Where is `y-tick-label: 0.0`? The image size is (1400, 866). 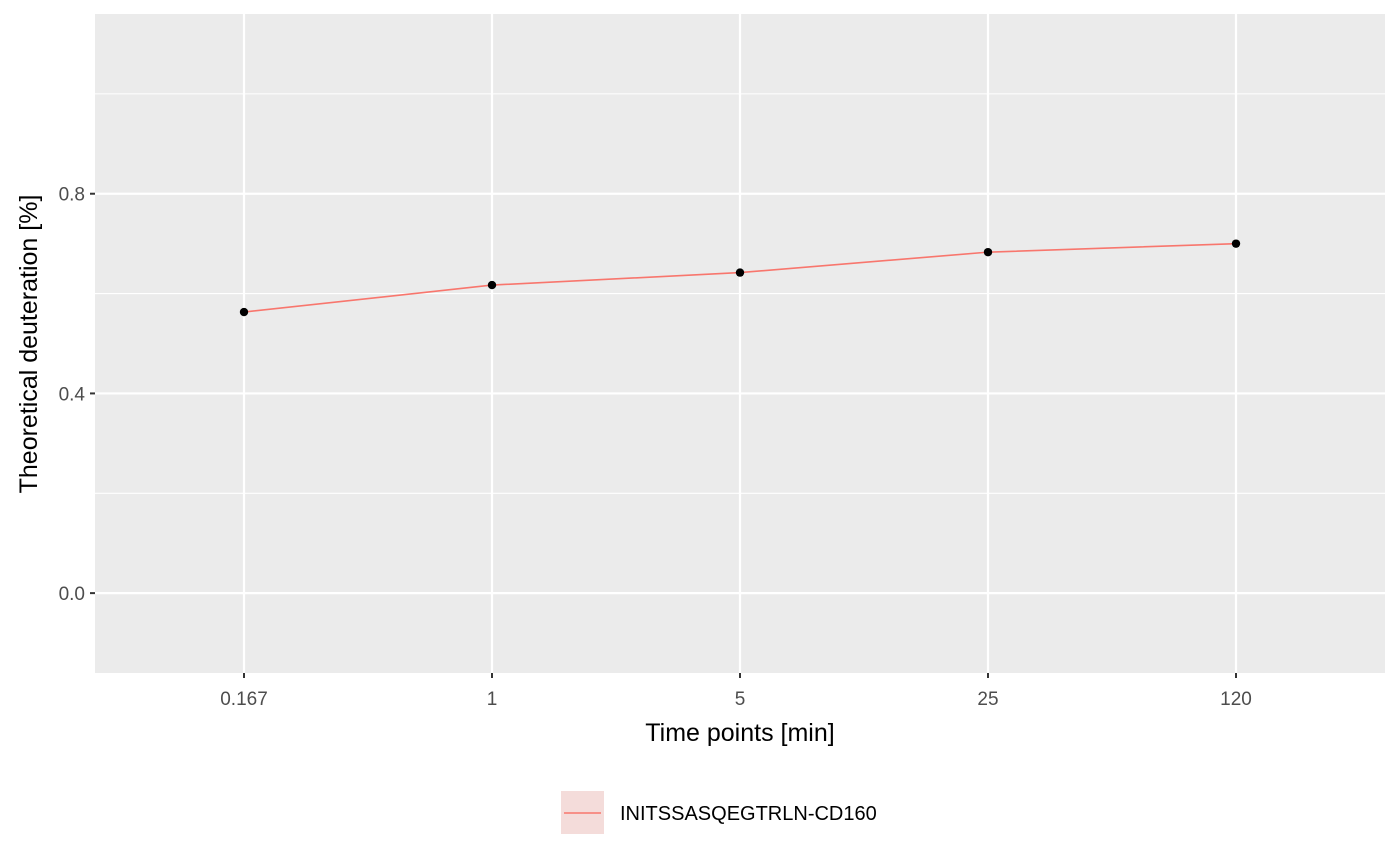 y-tick-label: 0.0 is located at coordinates (72, 594).